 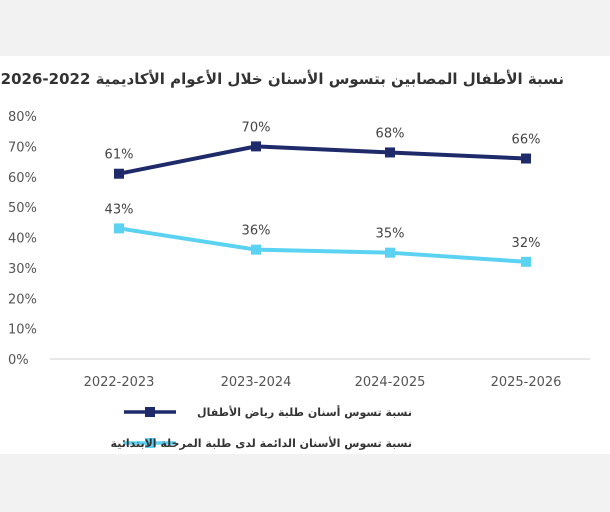 What do you see at coordinates (22, 239) in the screenshot?
I see `y-tick-label: 40%` at bounding box center [22, 239].